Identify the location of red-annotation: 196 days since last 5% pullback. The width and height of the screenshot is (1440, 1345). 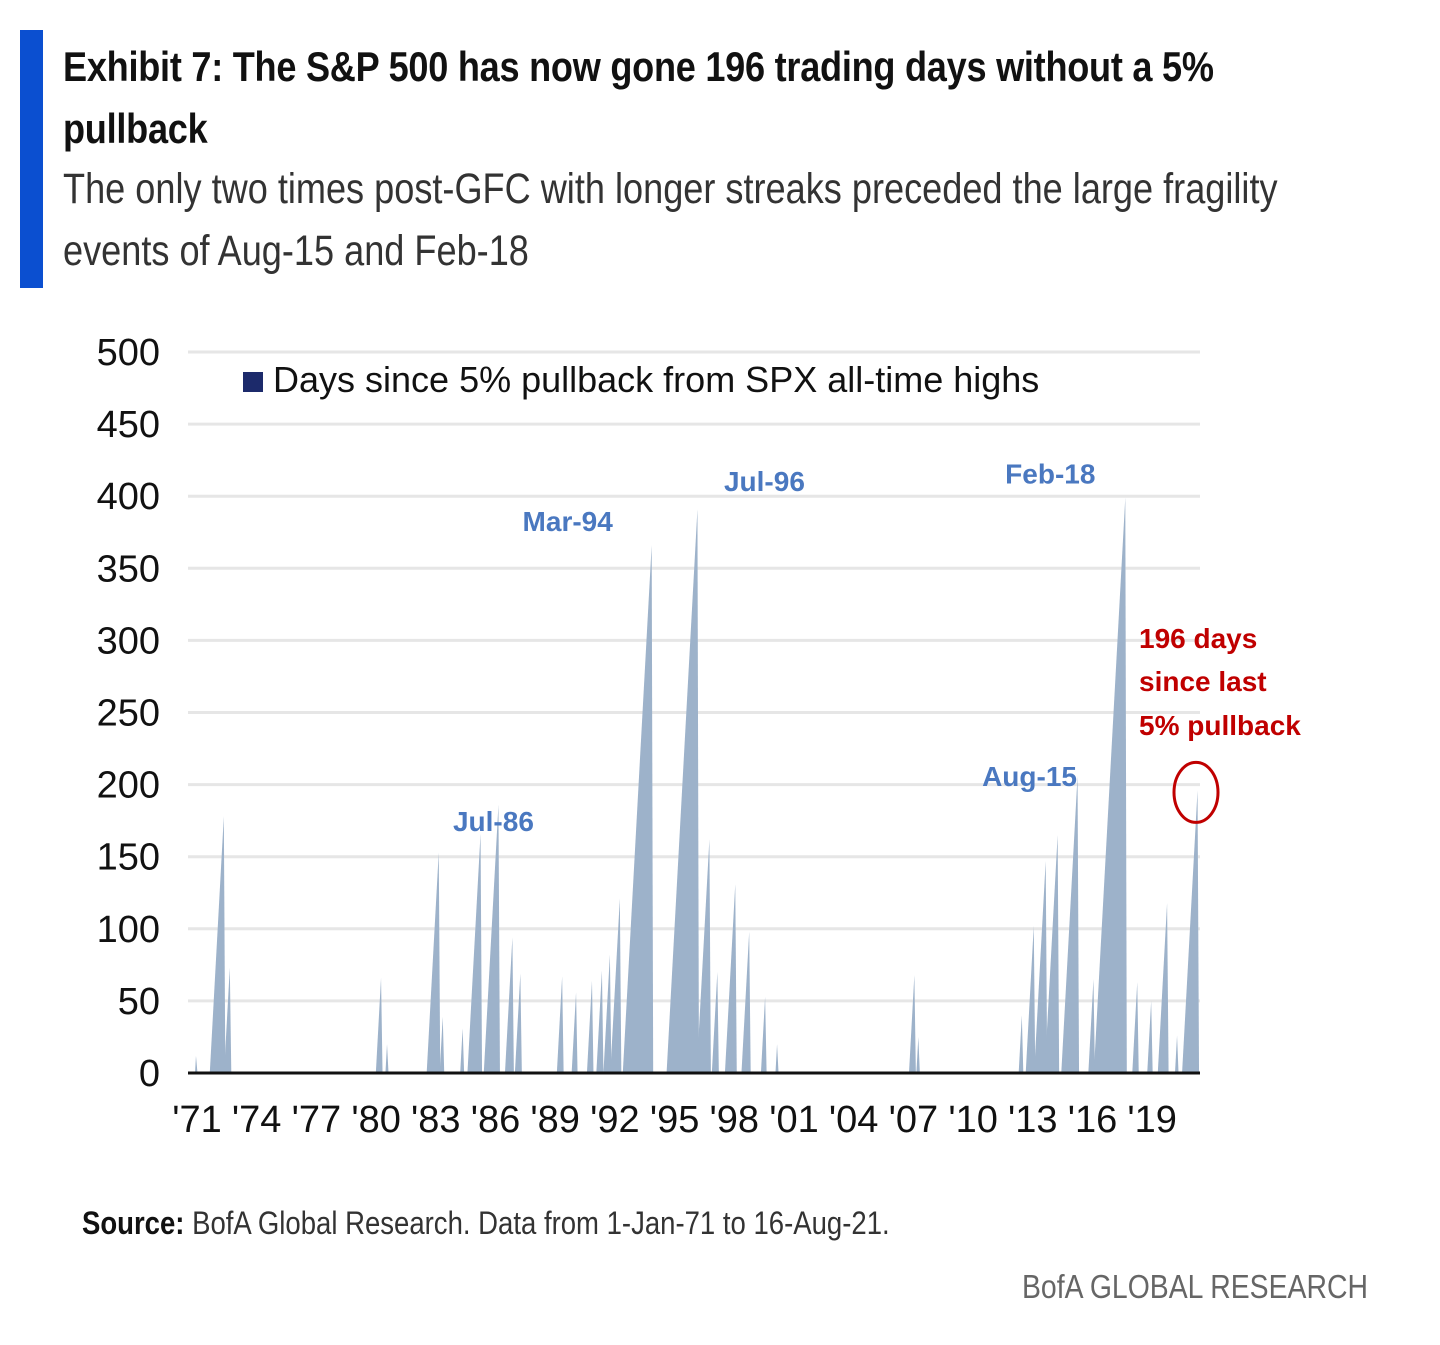
(1220, 682).